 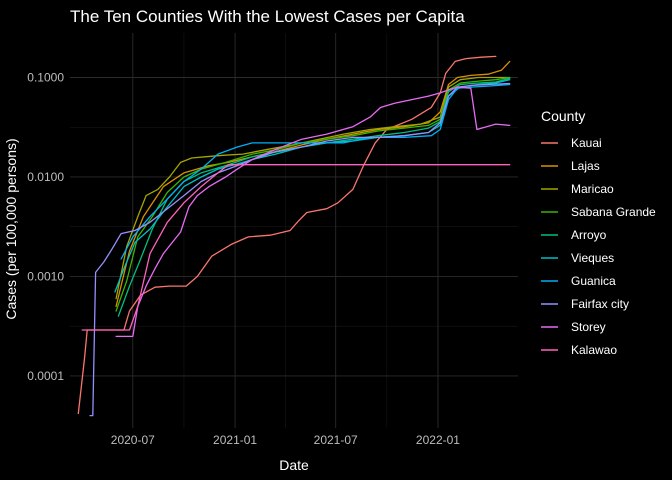 I want to click on x-tick-label: 2020-07, so click(x=133, y=440).